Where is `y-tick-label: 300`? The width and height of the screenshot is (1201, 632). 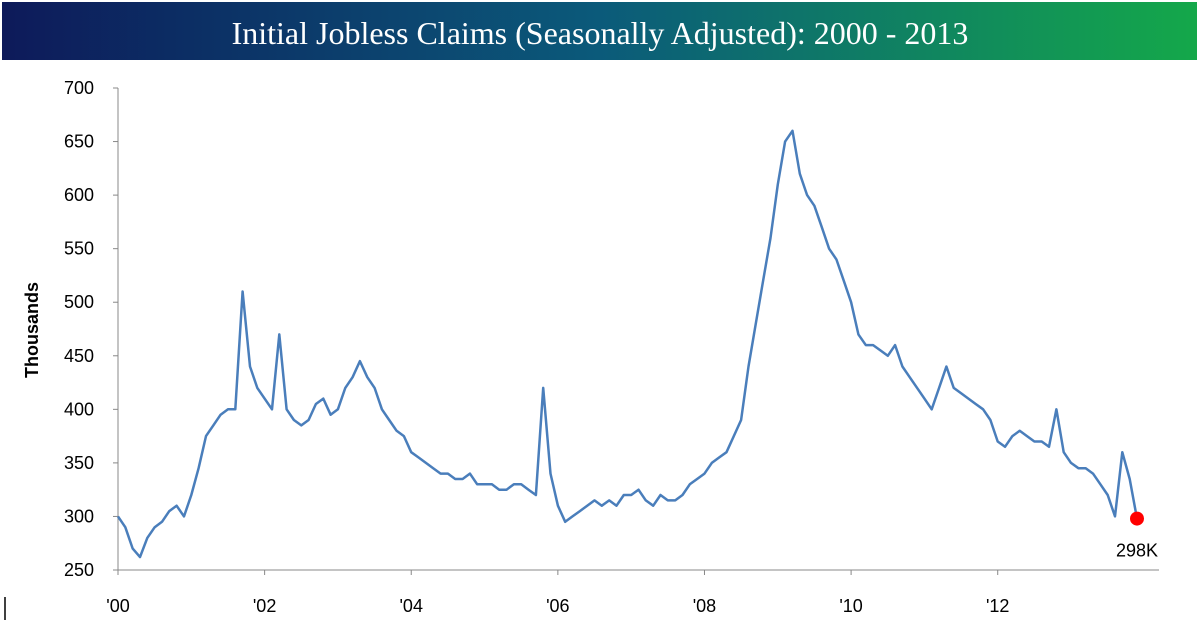
y-tick-label: 300 is located at coordinates (79, 516).